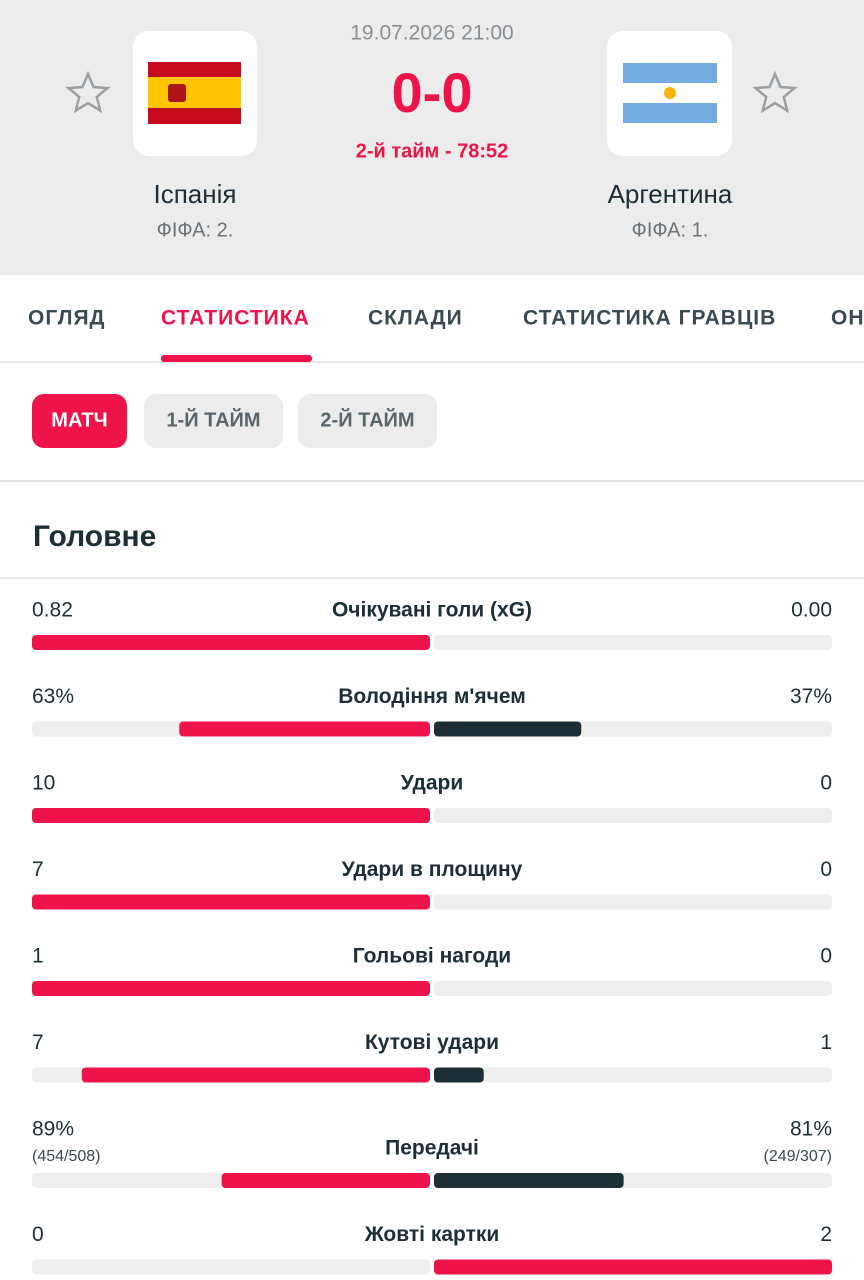 Image resolution: width=864 pixels, height=1280 pixels. Describe the element at coordinates (38, 956) in the screenshot. I see `stat-home-value: 1` at that location.